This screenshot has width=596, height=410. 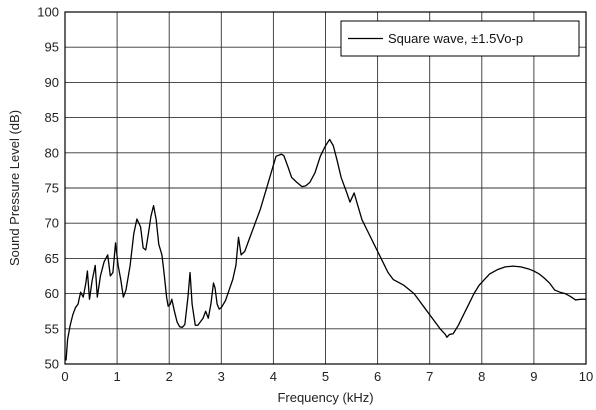 I want to click on y-tick-label: 100, so click(x=48, y=12).